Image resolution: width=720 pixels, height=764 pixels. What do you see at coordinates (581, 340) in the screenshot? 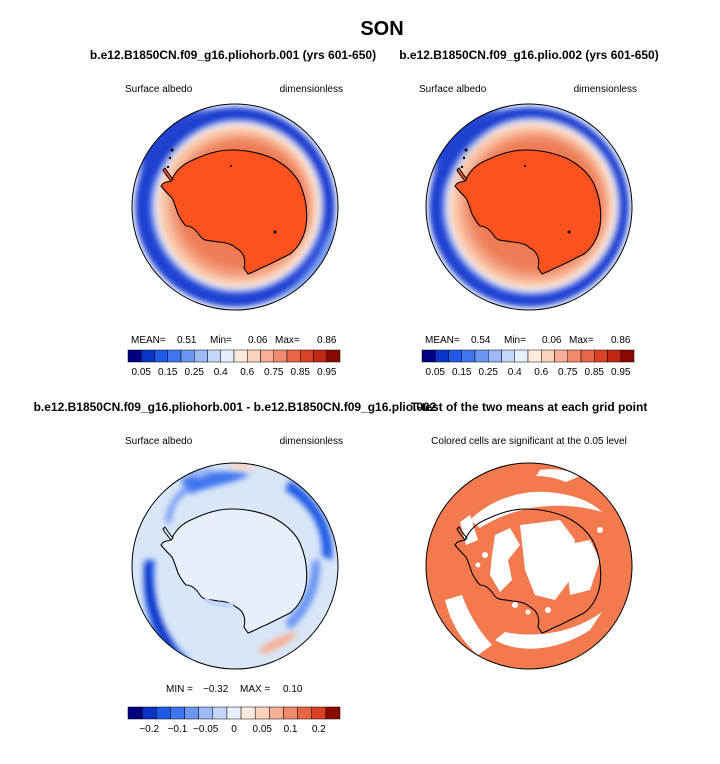
I see `panel-b-max-label: Max=` at bounding box center [581, 340].